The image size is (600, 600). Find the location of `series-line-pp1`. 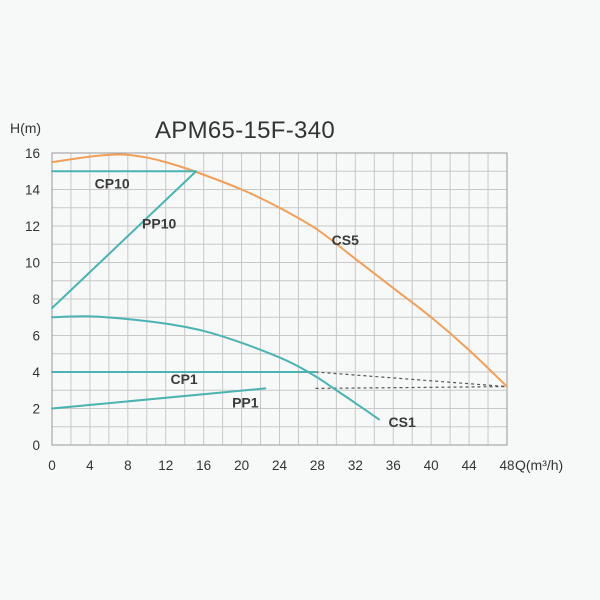

series-line-pp1 is located at coordinates (159, 398).